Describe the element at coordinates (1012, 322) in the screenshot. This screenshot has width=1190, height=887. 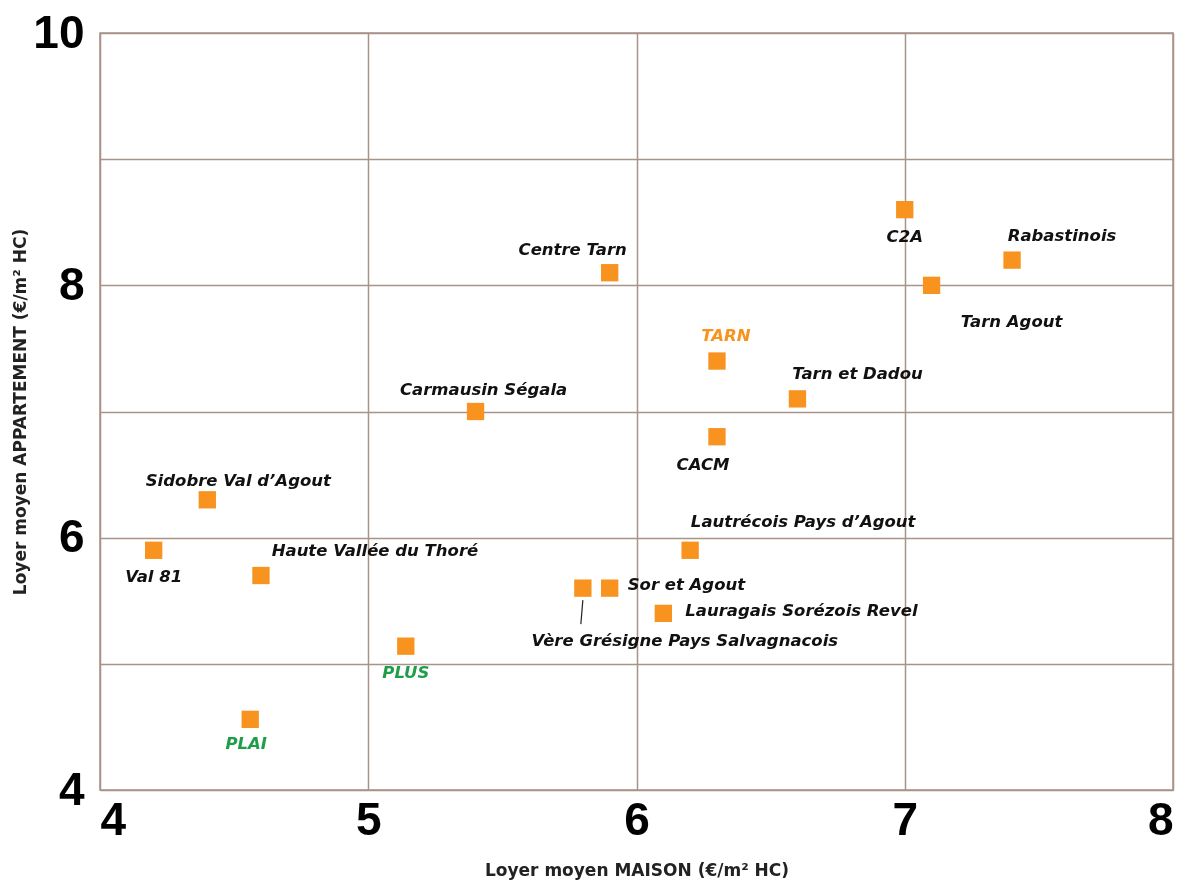
I see `annotation: Tarn Agout` at that location.